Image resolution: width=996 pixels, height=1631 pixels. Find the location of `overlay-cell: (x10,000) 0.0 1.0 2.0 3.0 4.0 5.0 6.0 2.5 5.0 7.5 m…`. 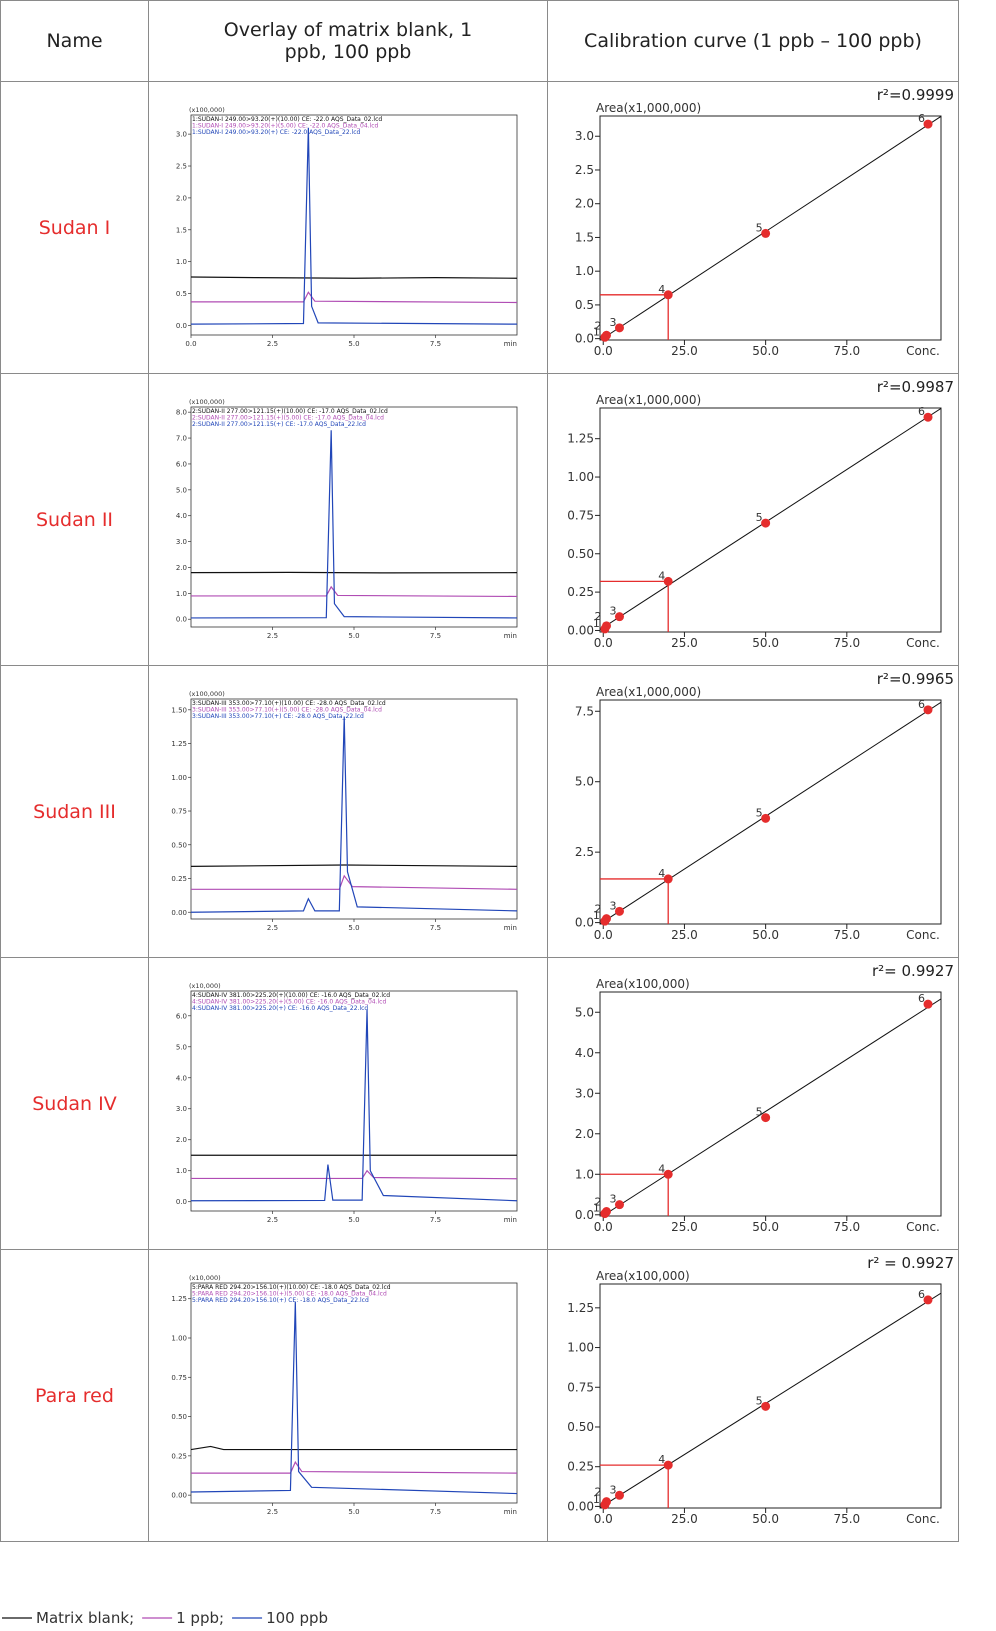

overlay-cell: (x10,000) 0.0 1.0 2.0 3.0 4.0 5.0 6.0 2.5 5.0 7.5 m… is located at coordinates (348, 1103).